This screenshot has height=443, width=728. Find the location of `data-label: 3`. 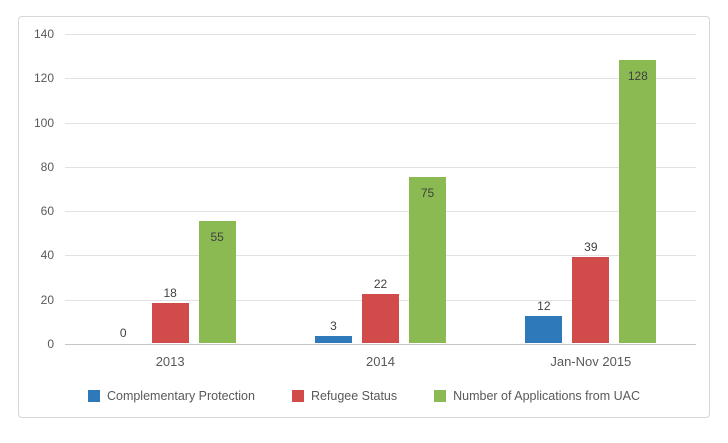

data-label: 3 is located at coordinates (333, 326).